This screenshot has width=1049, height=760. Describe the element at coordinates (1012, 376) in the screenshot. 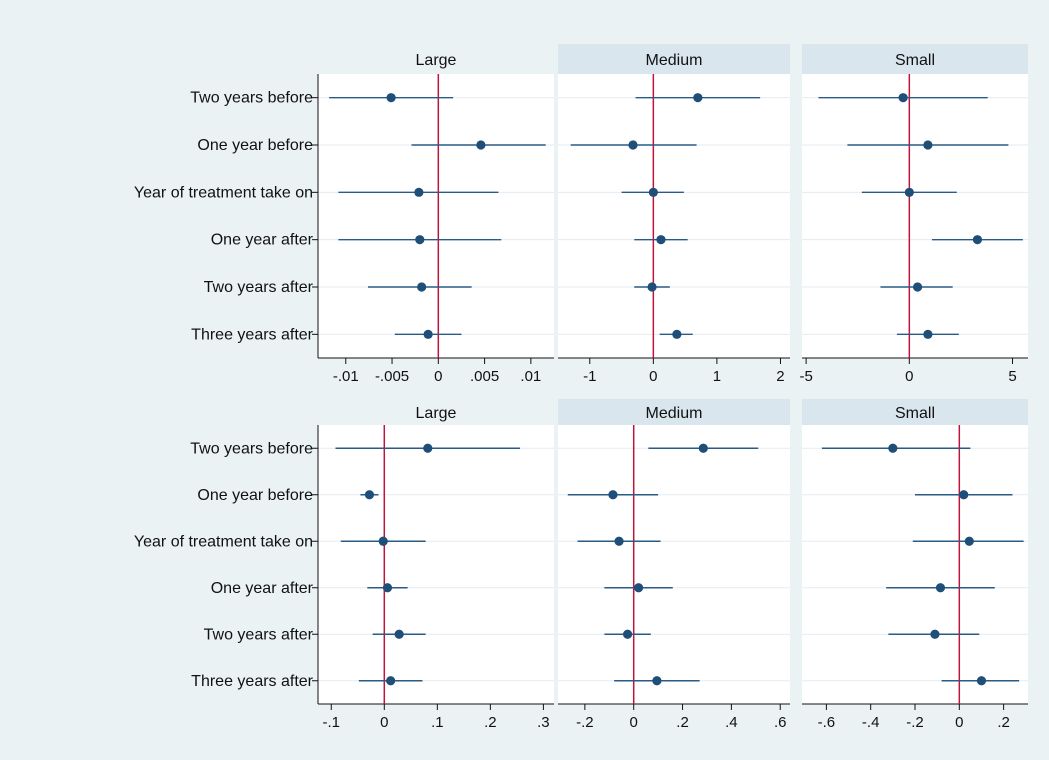

I see `x-tick-label: 5` at that location.